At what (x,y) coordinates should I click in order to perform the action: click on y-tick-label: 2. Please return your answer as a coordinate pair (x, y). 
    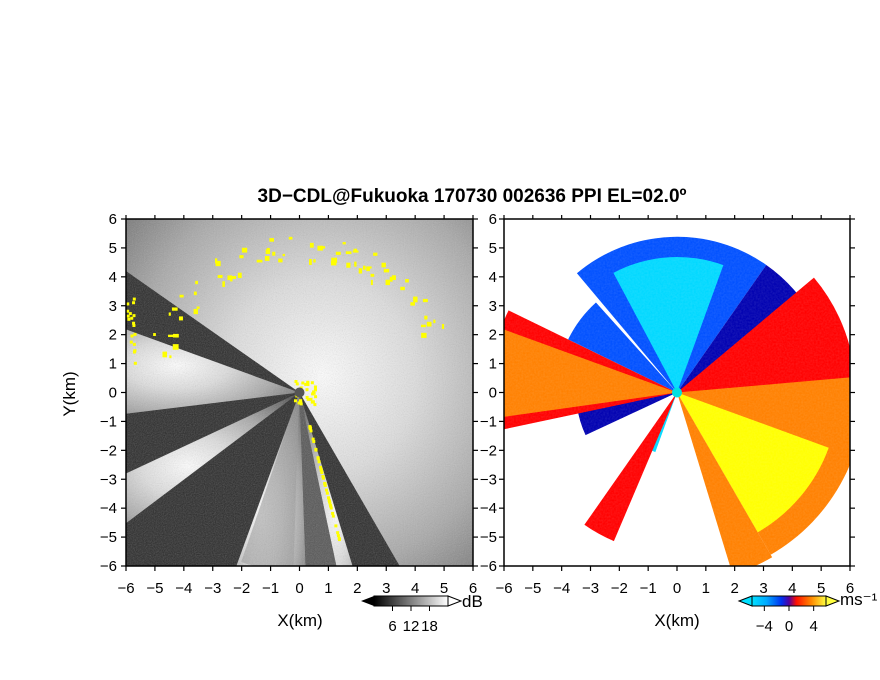
    Looking at the image, I should click on (113, 335).